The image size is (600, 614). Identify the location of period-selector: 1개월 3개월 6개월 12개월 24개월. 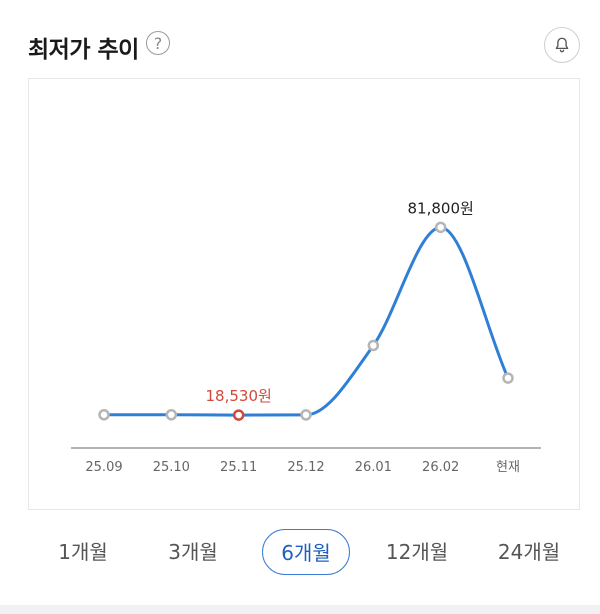
(304, 553).